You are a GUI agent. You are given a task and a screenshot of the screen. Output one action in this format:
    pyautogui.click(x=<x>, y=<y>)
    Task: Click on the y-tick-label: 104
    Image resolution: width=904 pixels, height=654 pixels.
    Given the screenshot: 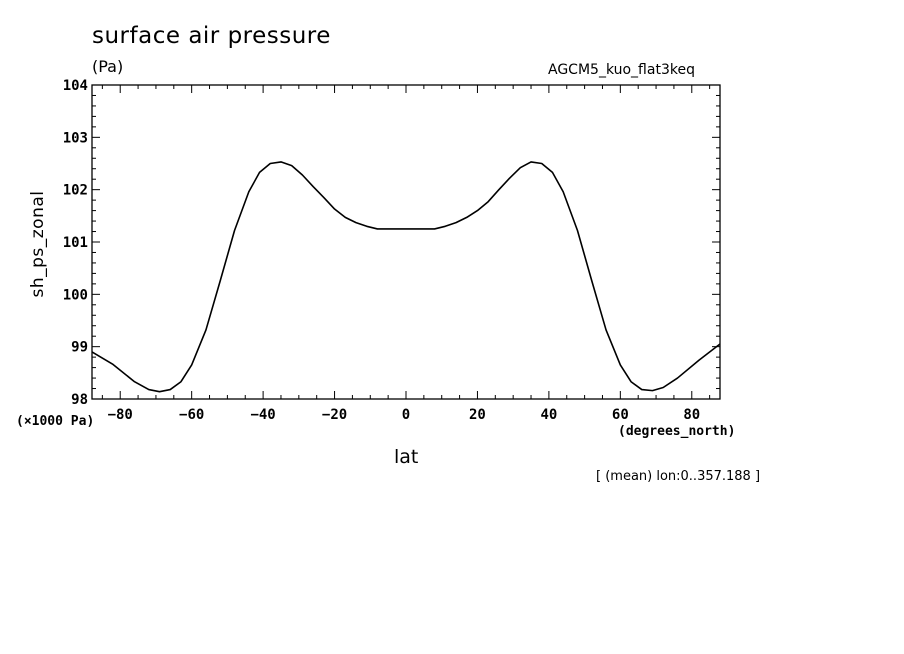 What is the action you would take?
    pyautogui.click(x=75, y=86)
    